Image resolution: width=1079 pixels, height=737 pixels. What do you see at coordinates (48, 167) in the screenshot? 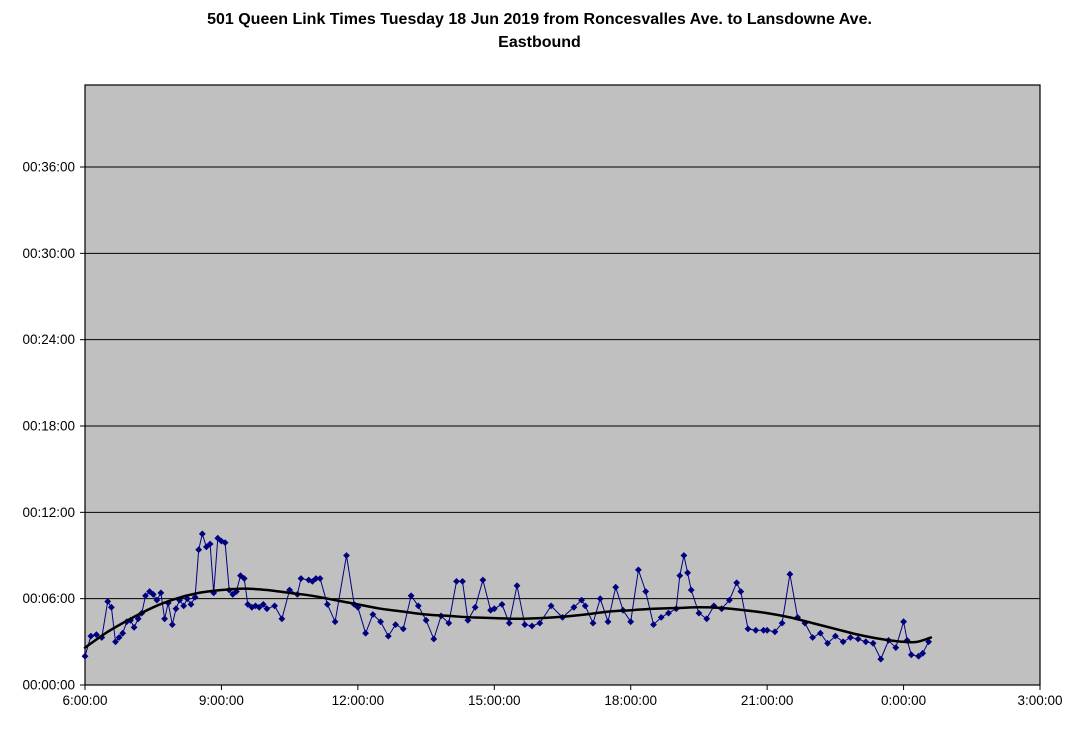
I see `y-tick-label: 00:36:00` at bounding box center [48, 167].